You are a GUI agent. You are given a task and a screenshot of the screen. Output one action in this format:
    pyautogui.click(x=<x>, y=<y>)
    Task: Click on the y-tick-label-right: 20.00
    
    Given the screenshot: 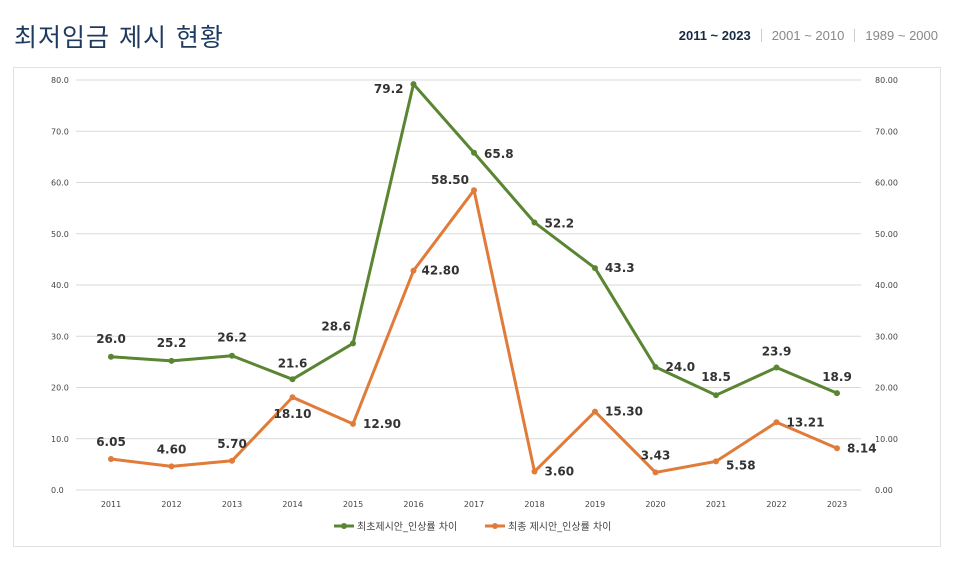 What is the action you would take?
    pyautogui.click(x=886, y=388)
    